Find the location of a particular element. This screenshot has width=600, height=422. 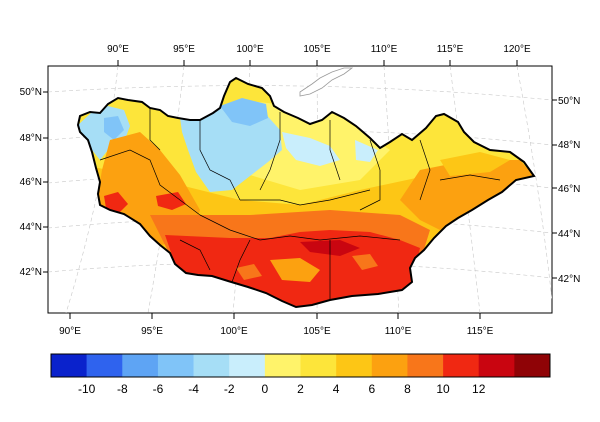

right-lat-label: 48°N is located at coordinates (569, 145).